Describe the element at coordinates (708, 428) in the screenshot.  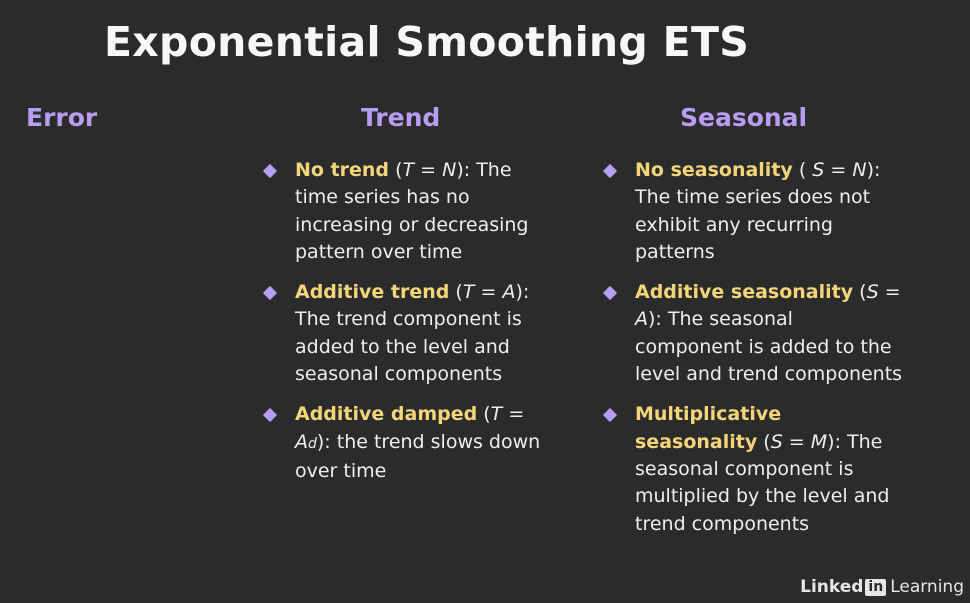
I see `term: Multiplicative seasonality` at that location.